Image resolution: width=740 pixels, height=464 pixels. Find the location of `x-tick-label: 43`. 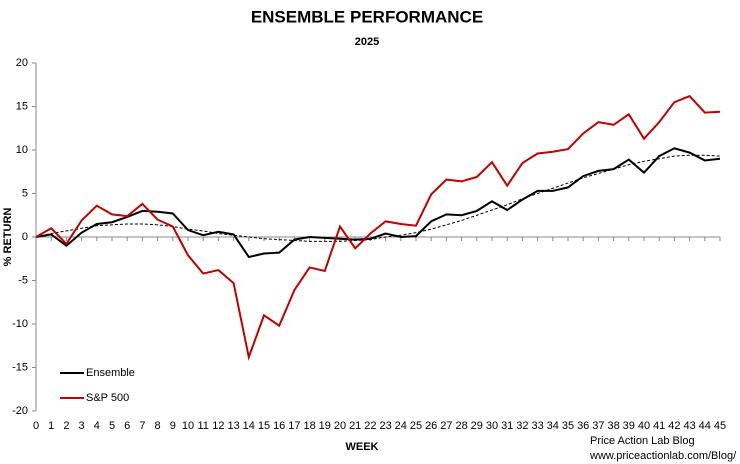

x-tick-label: 43 is located at coordinates (689, 426).